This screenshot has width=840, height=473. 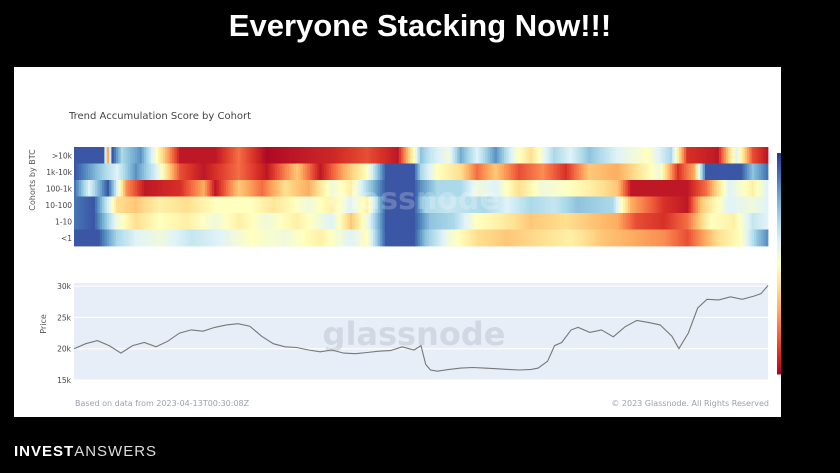 What do you see at coordinates (690, 403) in the screenshot?
I see `copyright-note: © 2023 Glassnode. All Rights Reserved` at bounding box center [690, 403].